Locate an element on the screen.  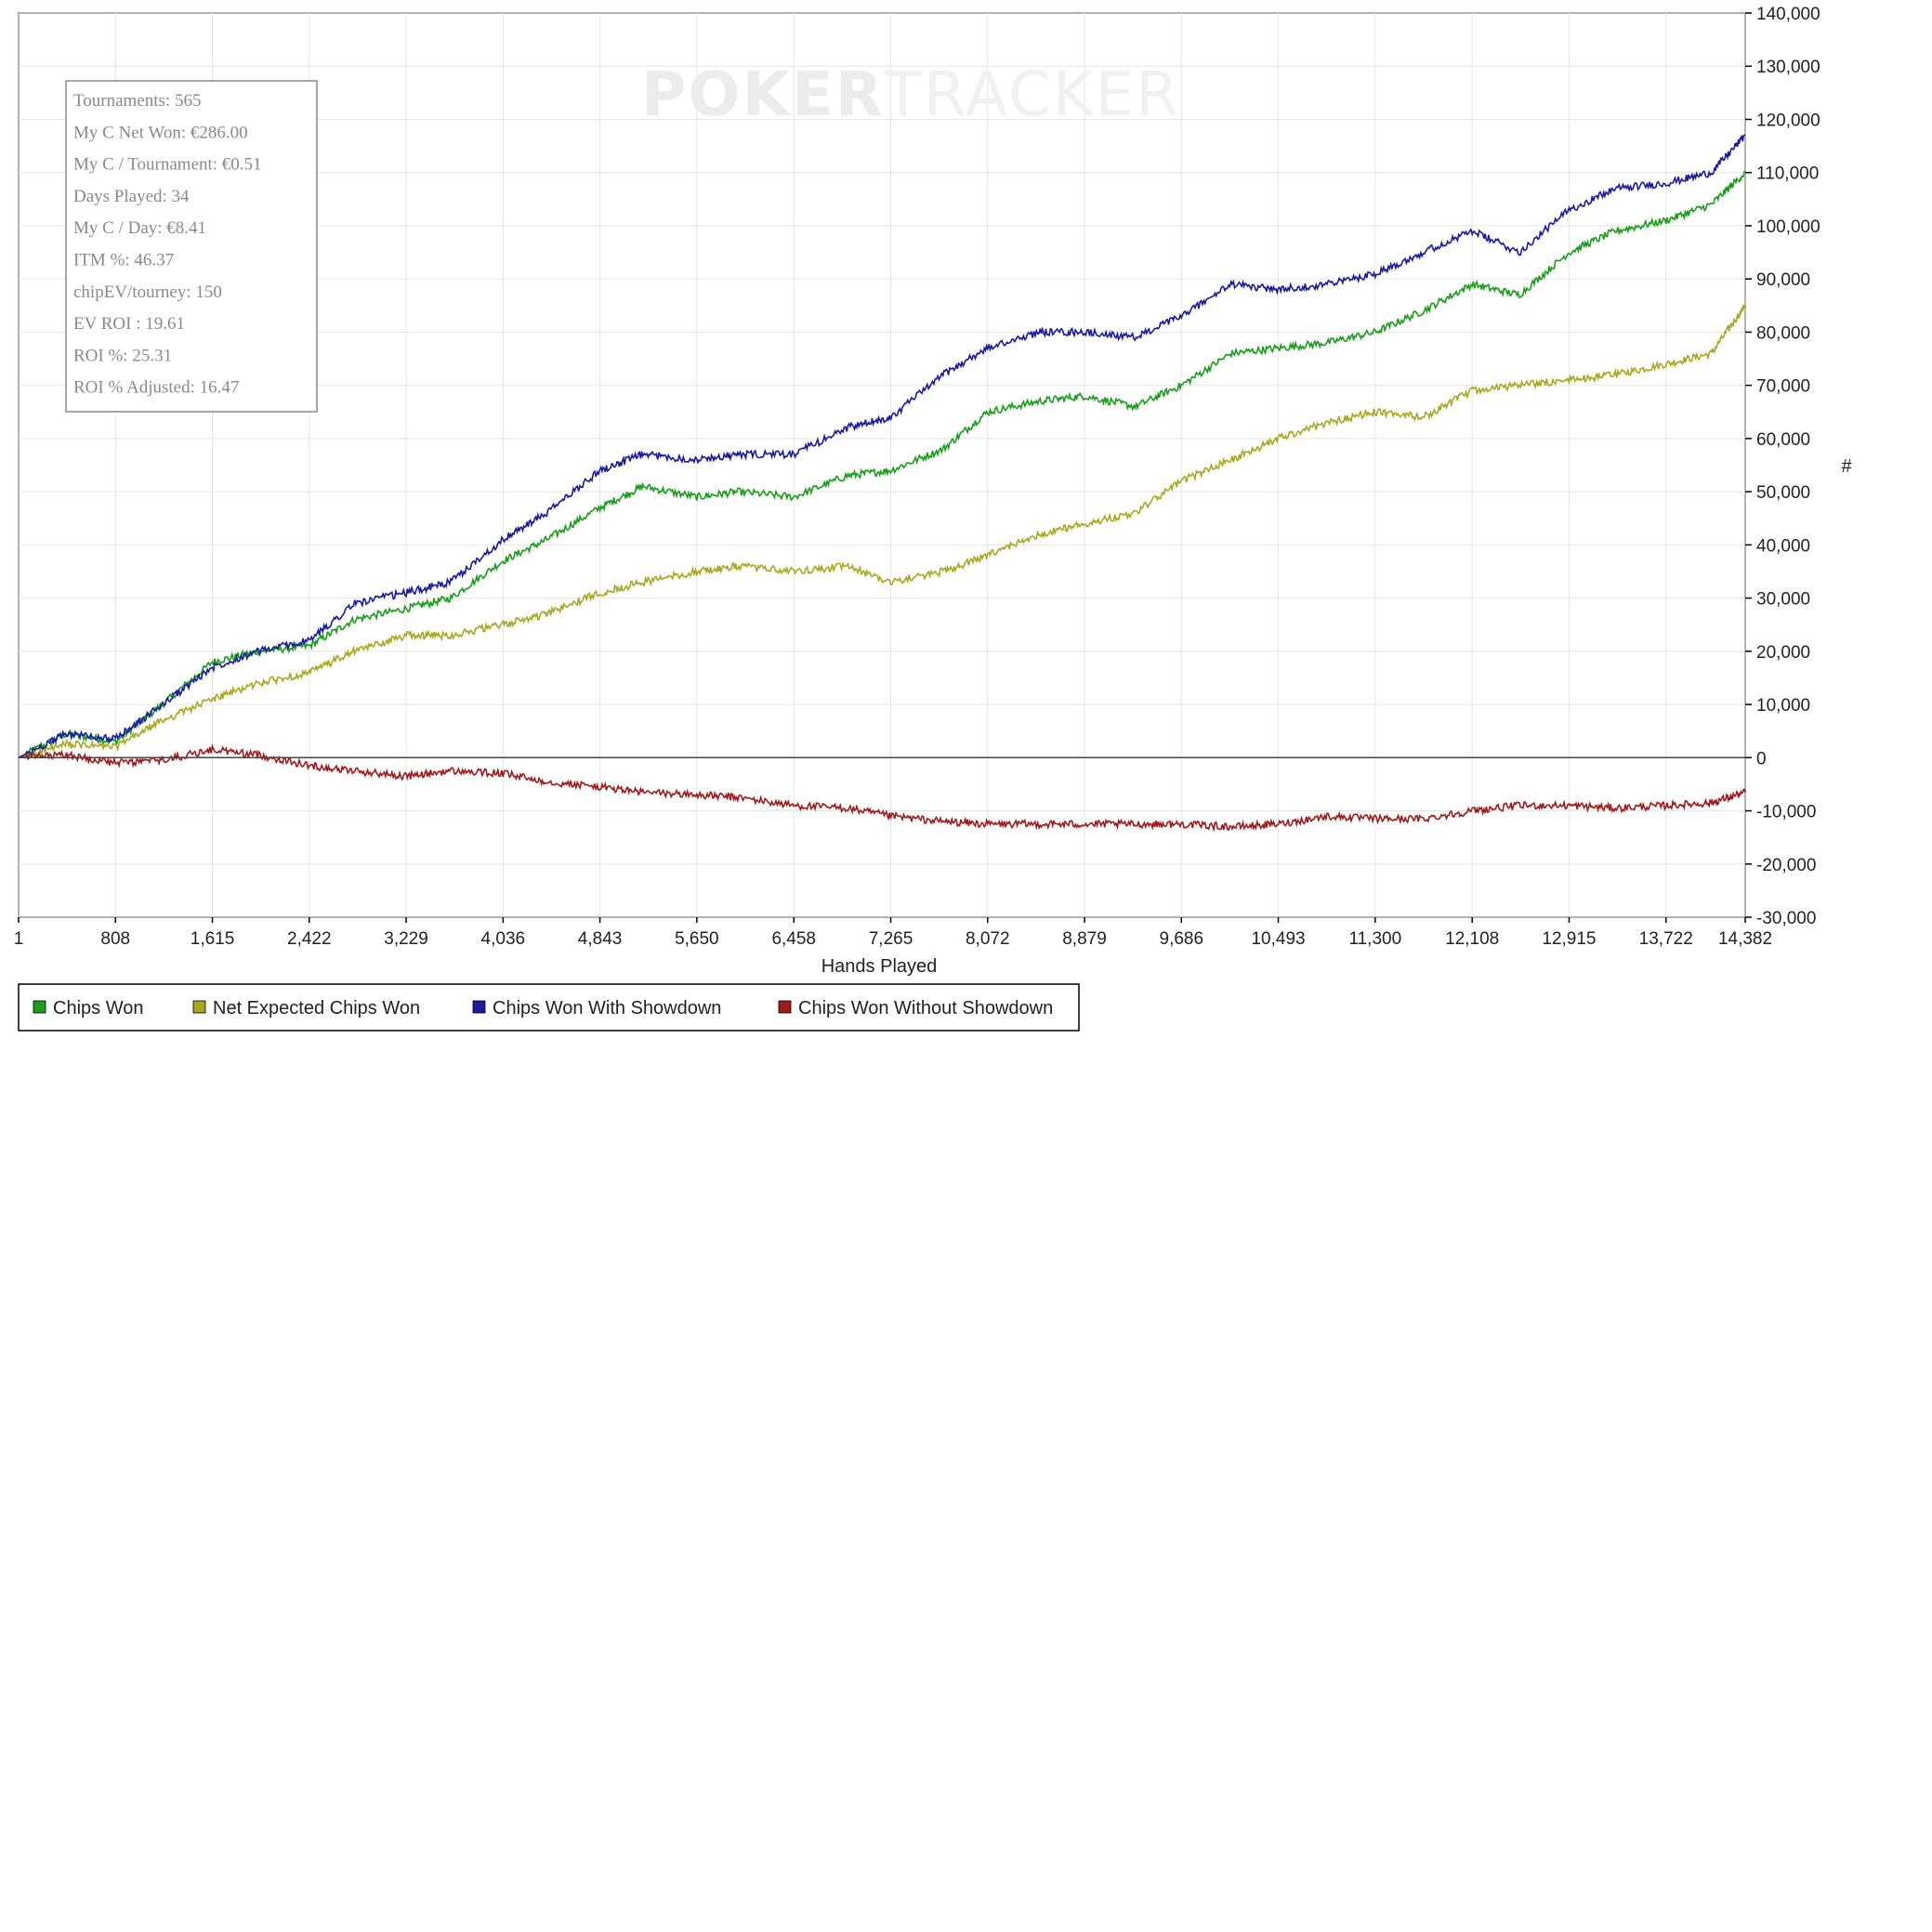
stats-line: ROI % Adjusted: 16.47 is located at coordinates (156, 388).